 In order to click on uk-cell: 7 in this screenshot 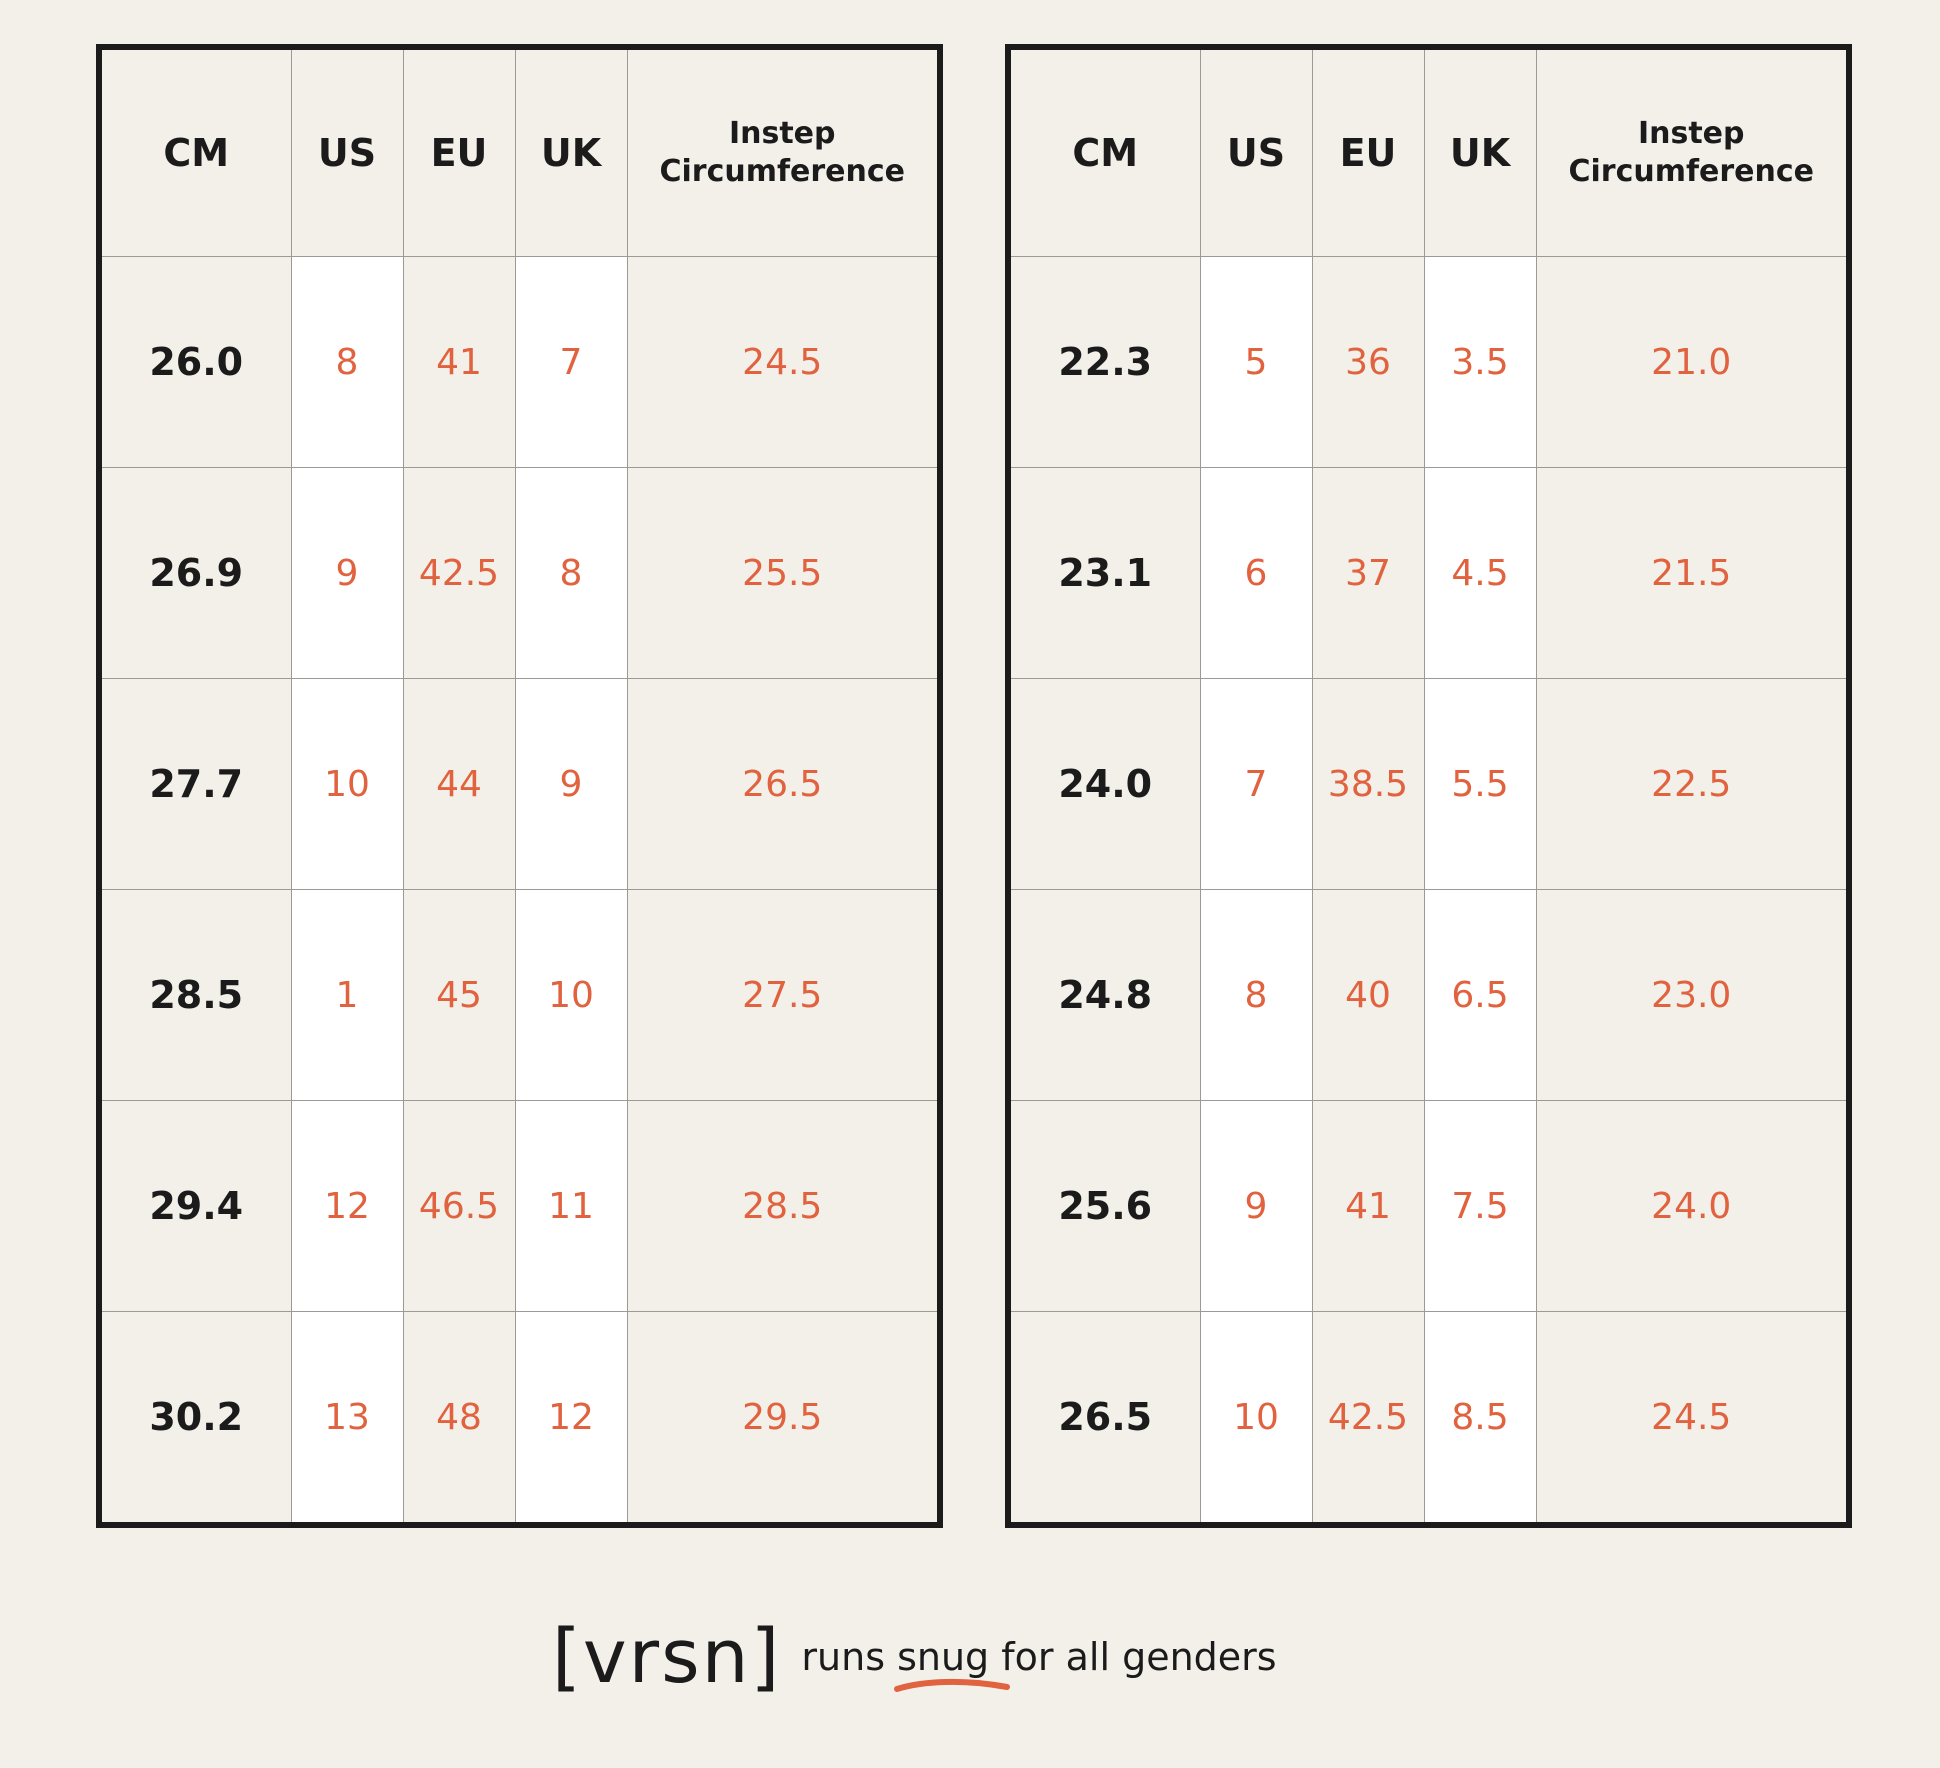, I will do `click(570, 362)`.